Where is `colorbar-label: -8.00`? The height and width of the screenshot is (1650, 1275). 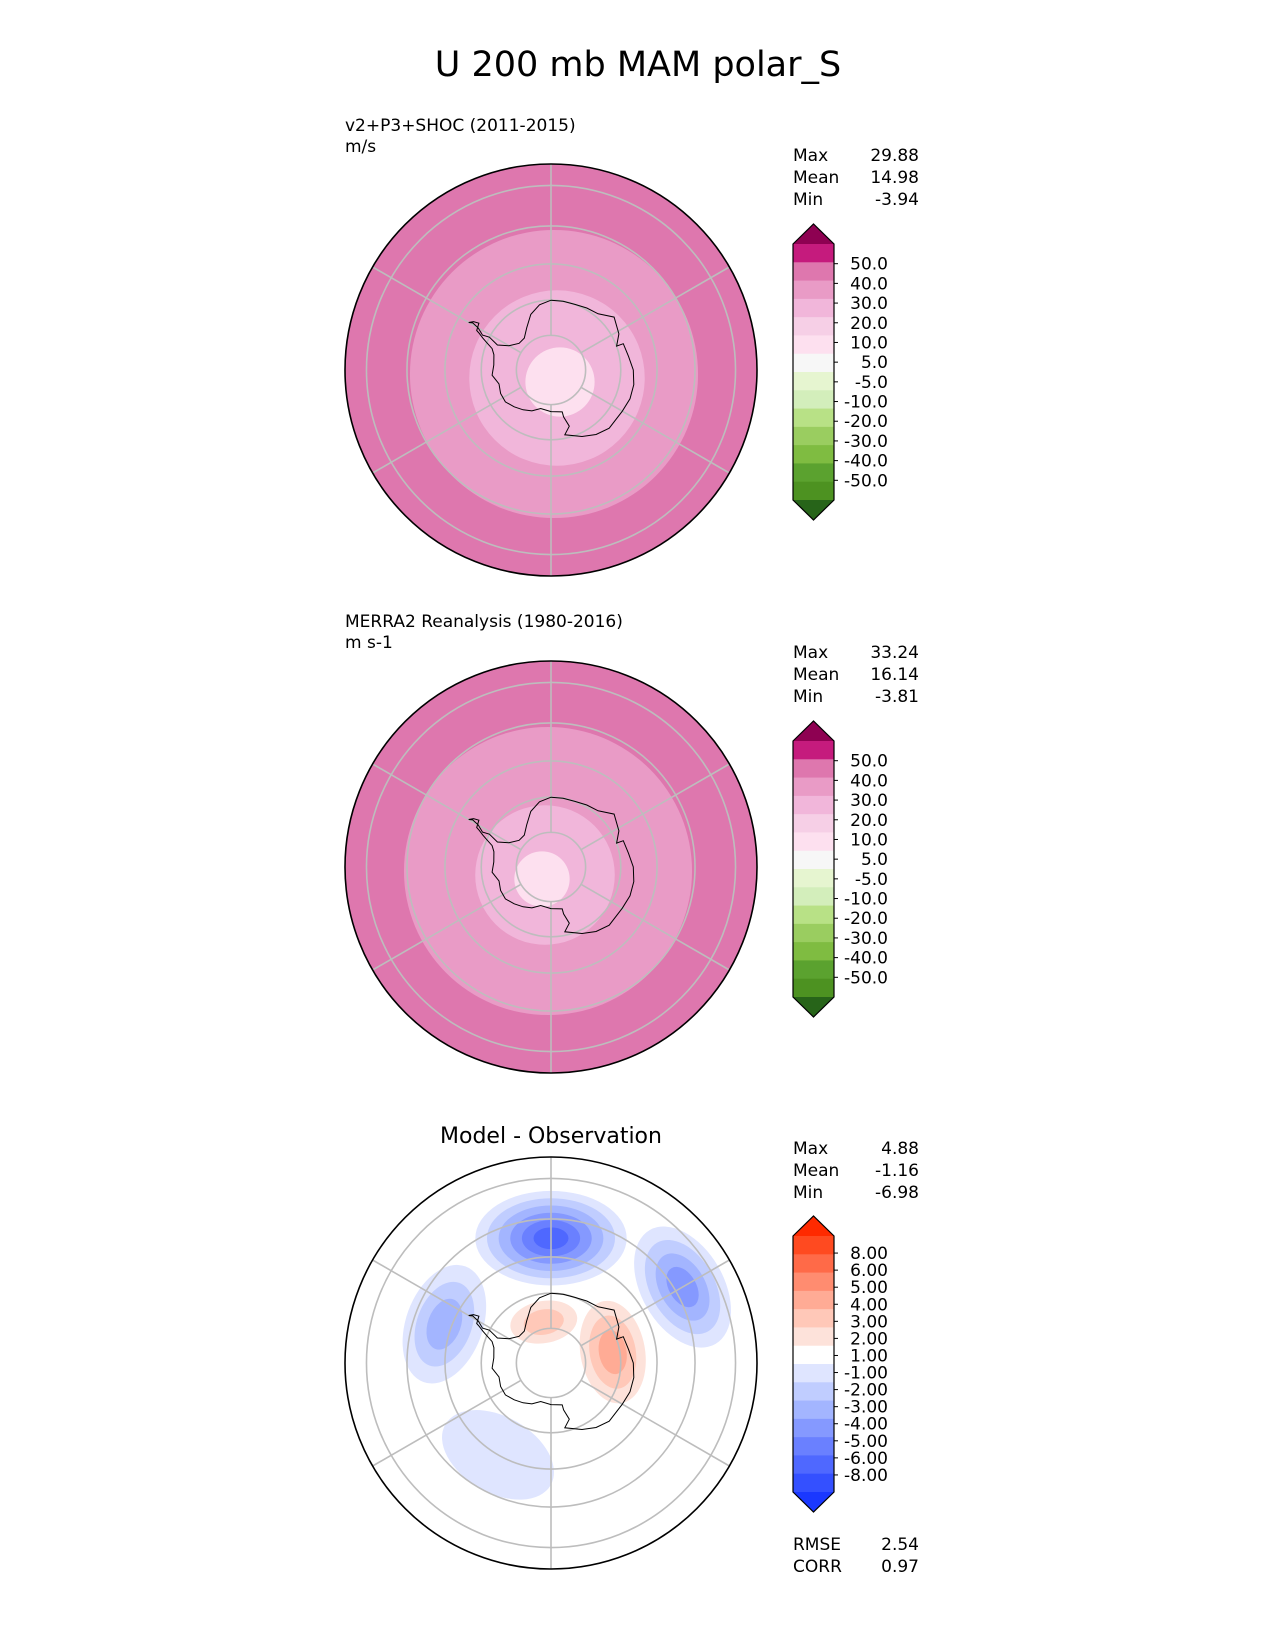 colorbar-label: -8.00 is located at coordinates (866, 1476).